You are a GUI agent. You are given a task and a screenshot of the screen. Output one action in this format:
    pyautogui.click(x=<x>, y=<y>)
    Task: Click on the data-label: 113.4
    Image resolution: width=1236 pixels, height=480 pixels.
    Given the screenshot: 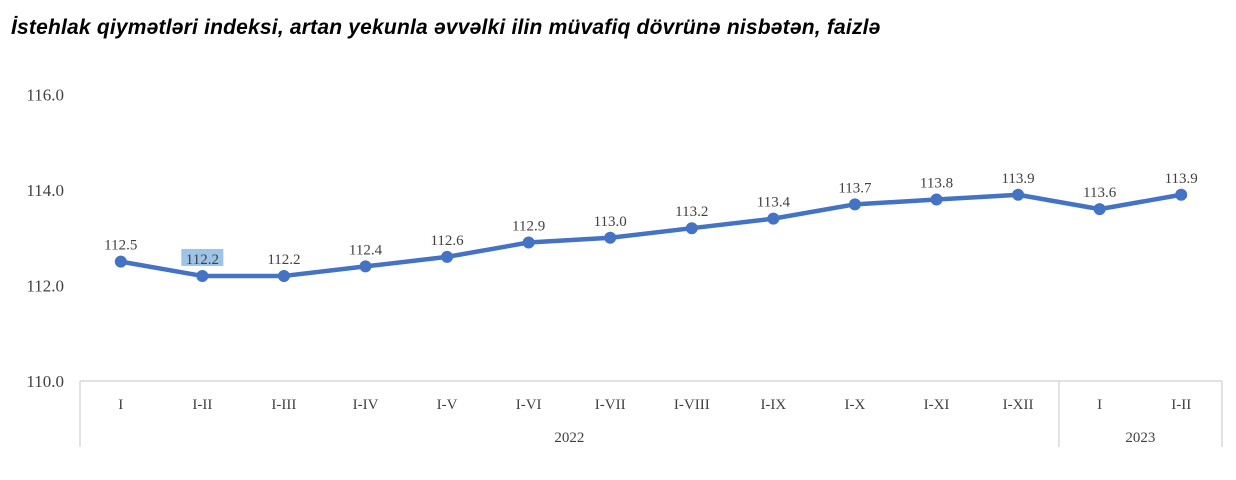 What is the action you would take?
    pyautogui.click(x=774, y=203)
    